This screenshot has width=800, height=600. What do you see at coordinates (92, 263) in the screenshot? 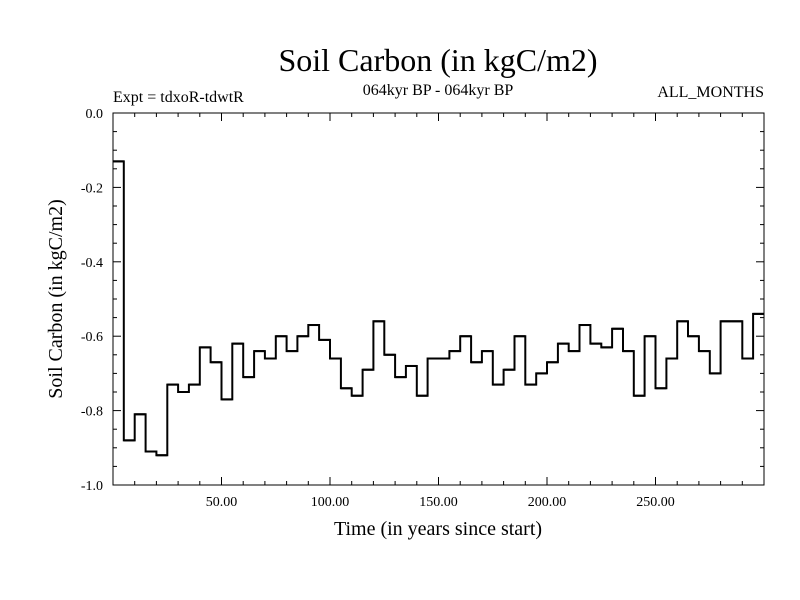
I see `y-tick-label: -0.4` at bounding box center [92, 263].